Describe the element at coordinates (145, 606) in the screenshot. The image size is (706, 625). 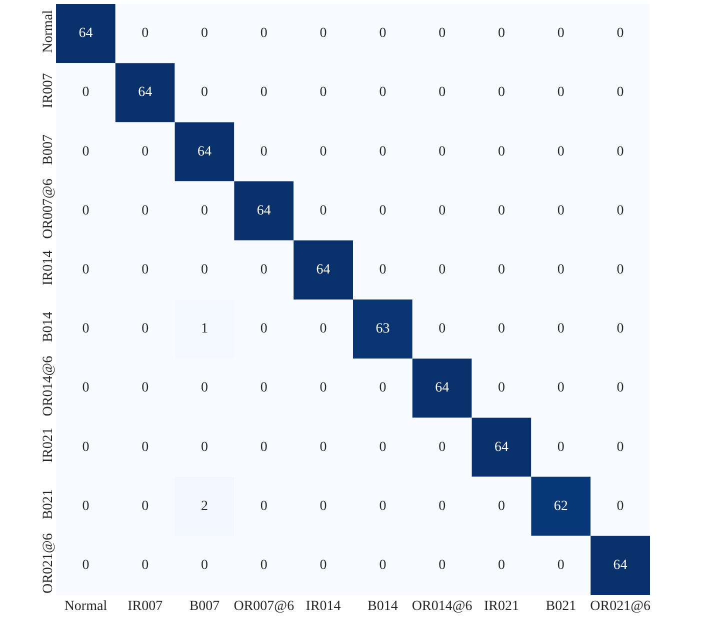
I see `x-tick-label: IR007` at that location.